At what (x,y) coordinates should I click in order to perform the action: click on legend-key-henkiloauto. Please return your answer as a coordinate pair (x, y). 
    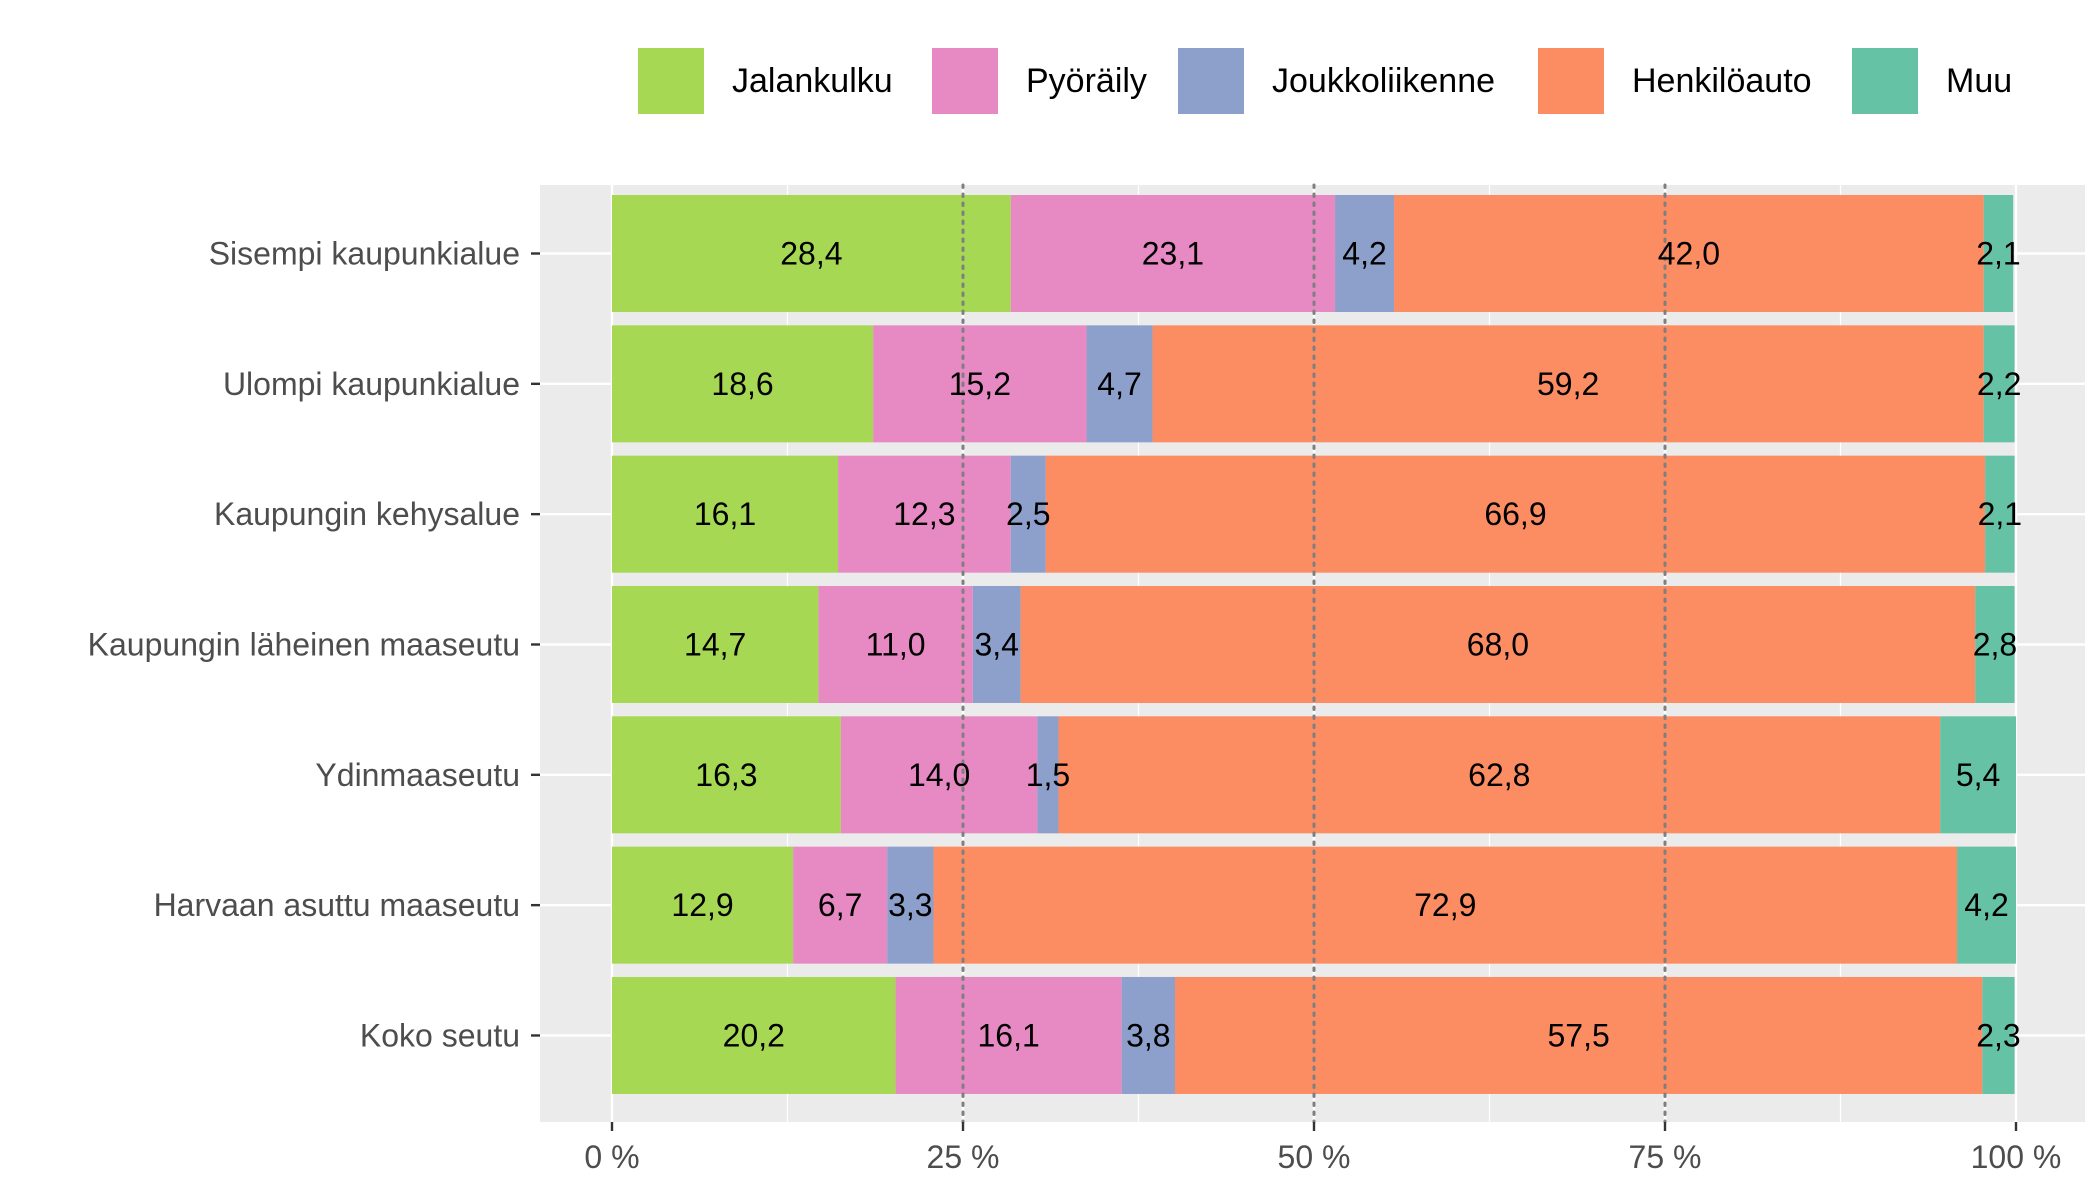
    Looking at the image, I should click on (1571, 81).